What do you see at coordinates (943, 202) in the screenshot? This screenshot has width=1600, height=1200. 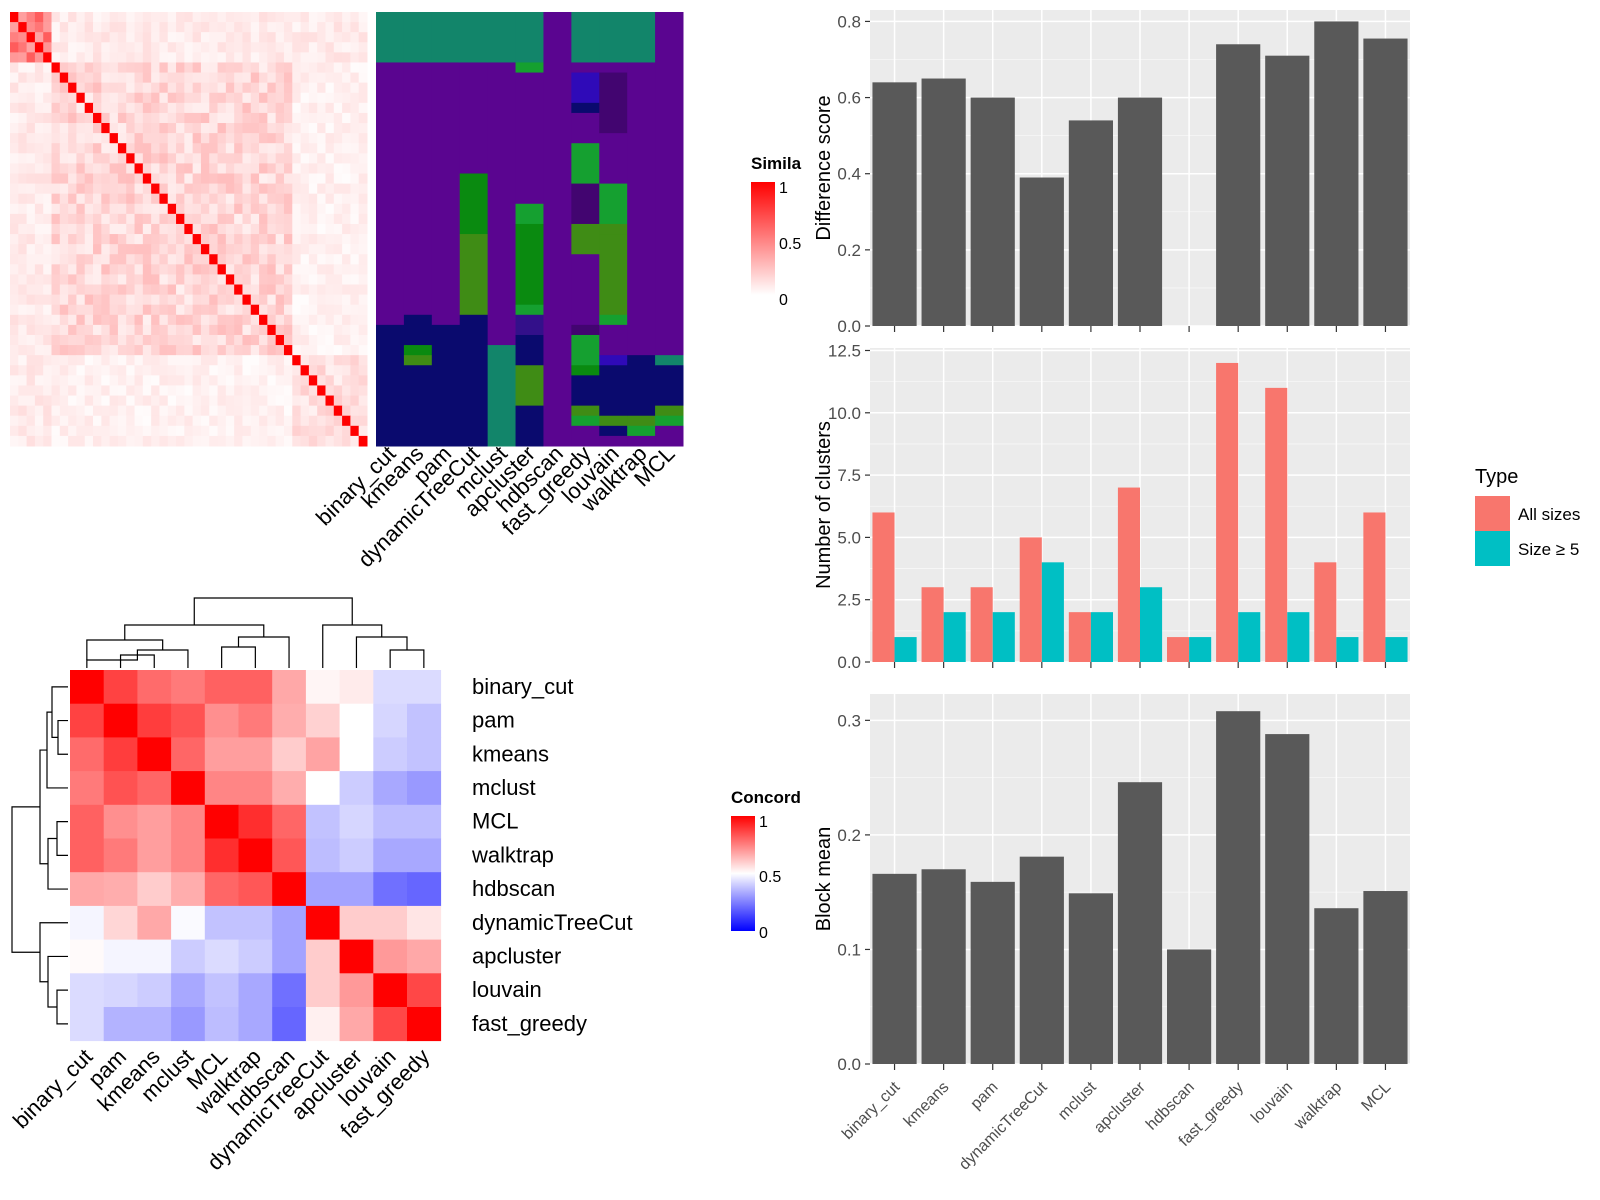 I see `bar` at bounding box center [943, 202].